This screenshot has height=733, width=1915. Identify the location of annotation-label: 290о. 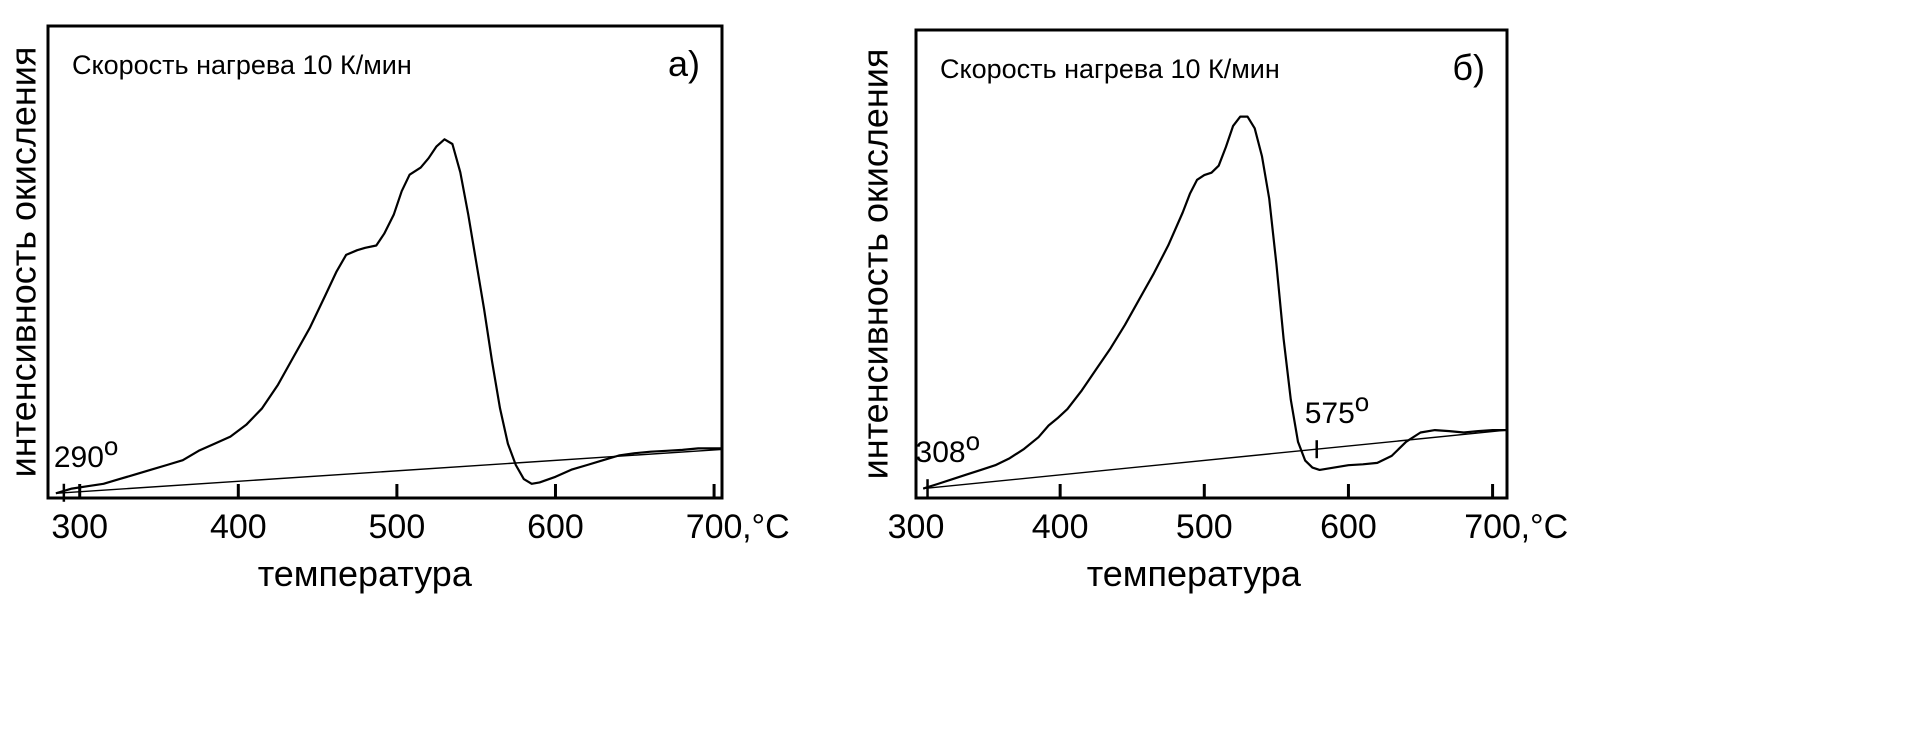
(86, 452).